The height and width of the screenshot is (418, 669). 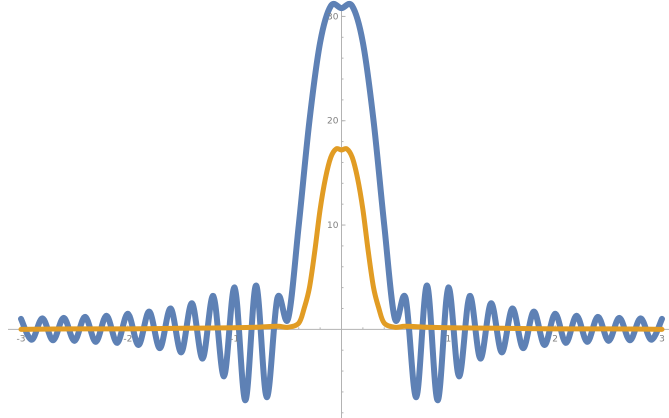 What do you see at coordinates (234, 339) in the screenshot?
I see `x-tick-label: -1` at bounding box center [234, 339].